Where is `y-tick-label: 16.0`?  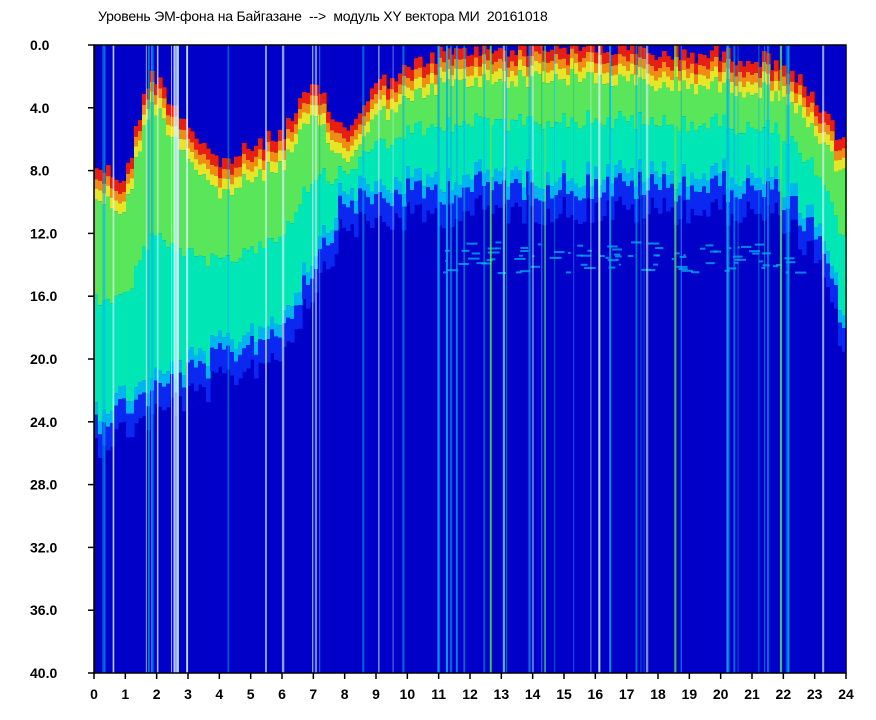 y-tick-label: 16.0 is located at coordinates (43, 296).